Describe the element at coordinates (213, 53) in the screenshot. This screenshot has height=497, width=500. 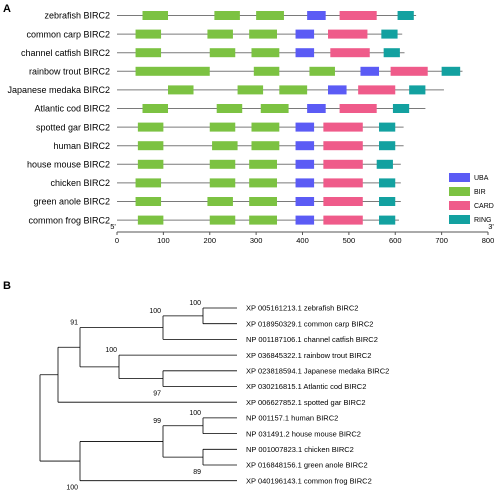
I see `protein-row: channel catfish BIRC2` at that location.